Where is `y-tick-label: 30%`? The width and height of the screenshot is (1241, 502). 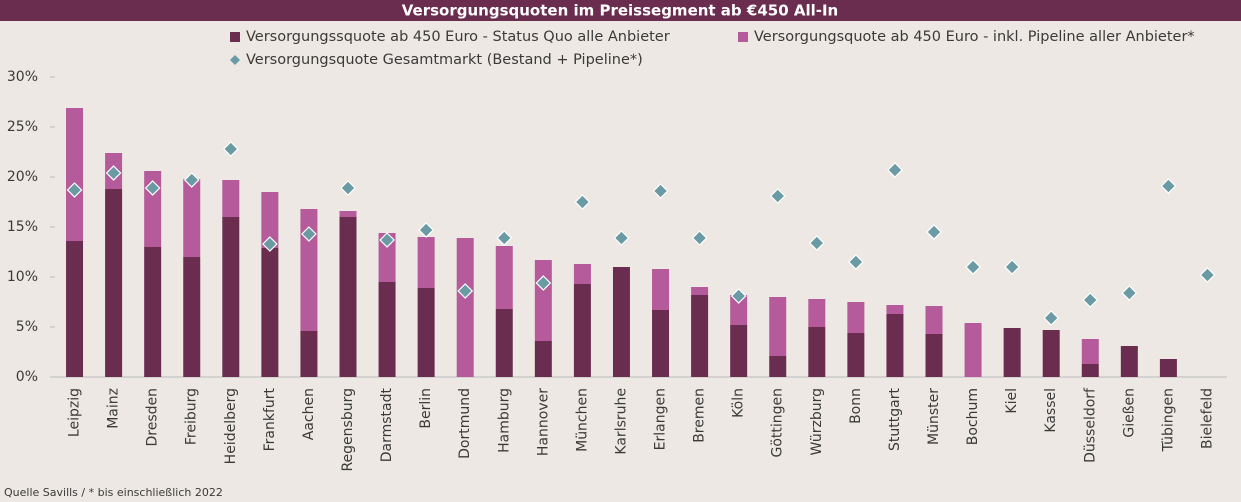
y-tick-label: 30% is located at coordinates (22, 77).